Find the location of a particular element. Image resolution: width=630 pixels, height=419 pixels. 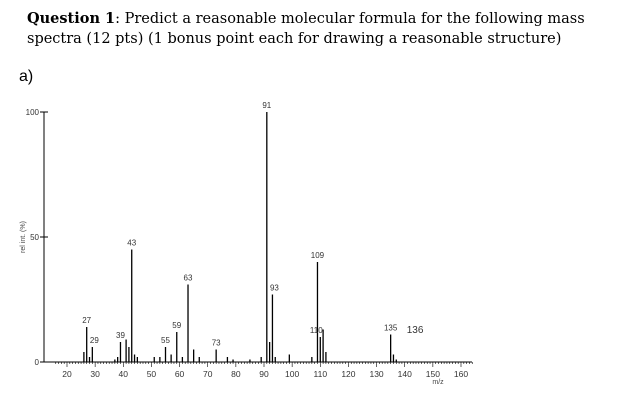

peak-label-39: 39 is located at coordinates (120, 335).